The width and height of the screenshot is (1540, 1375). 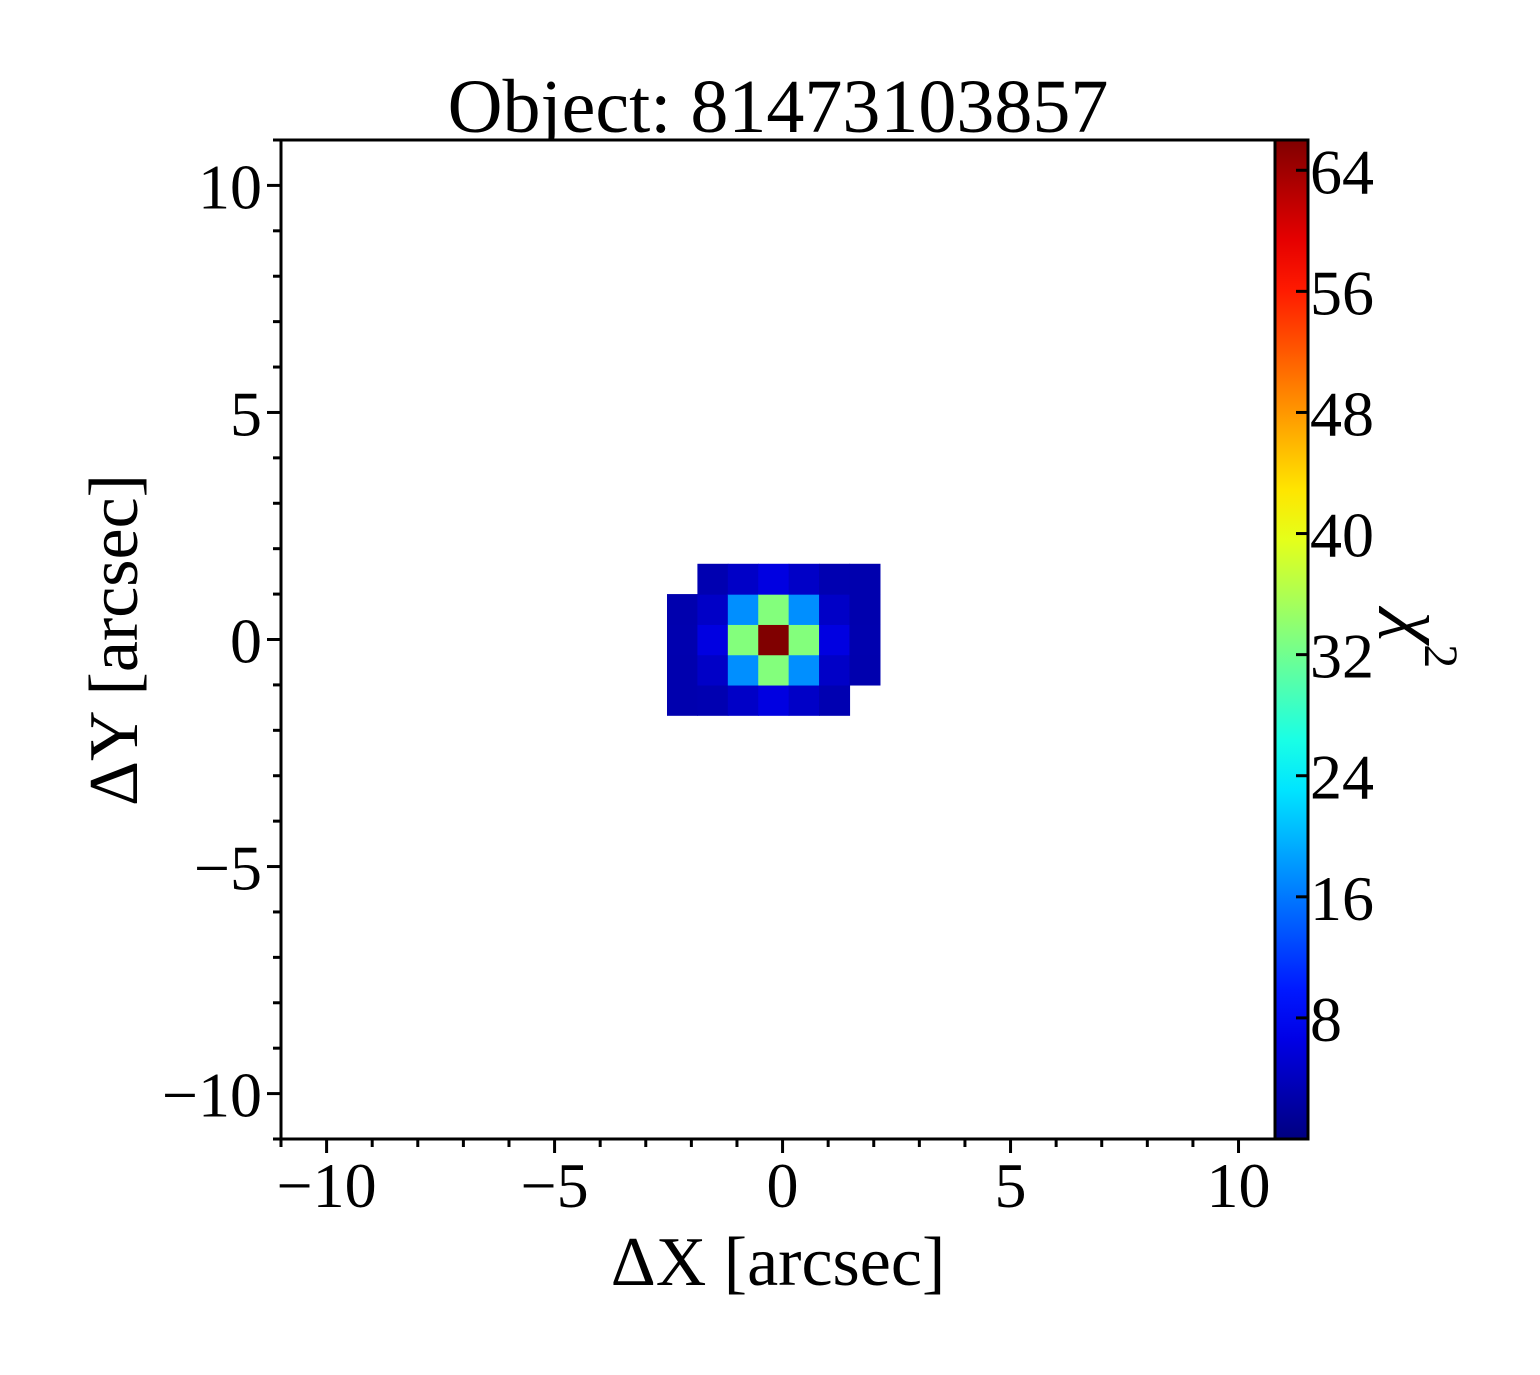 What do you see at coordinates (1342, 777) in the screenshot?
I see `colorbar-tick-label: 24` at bounding box center [1342, 777].